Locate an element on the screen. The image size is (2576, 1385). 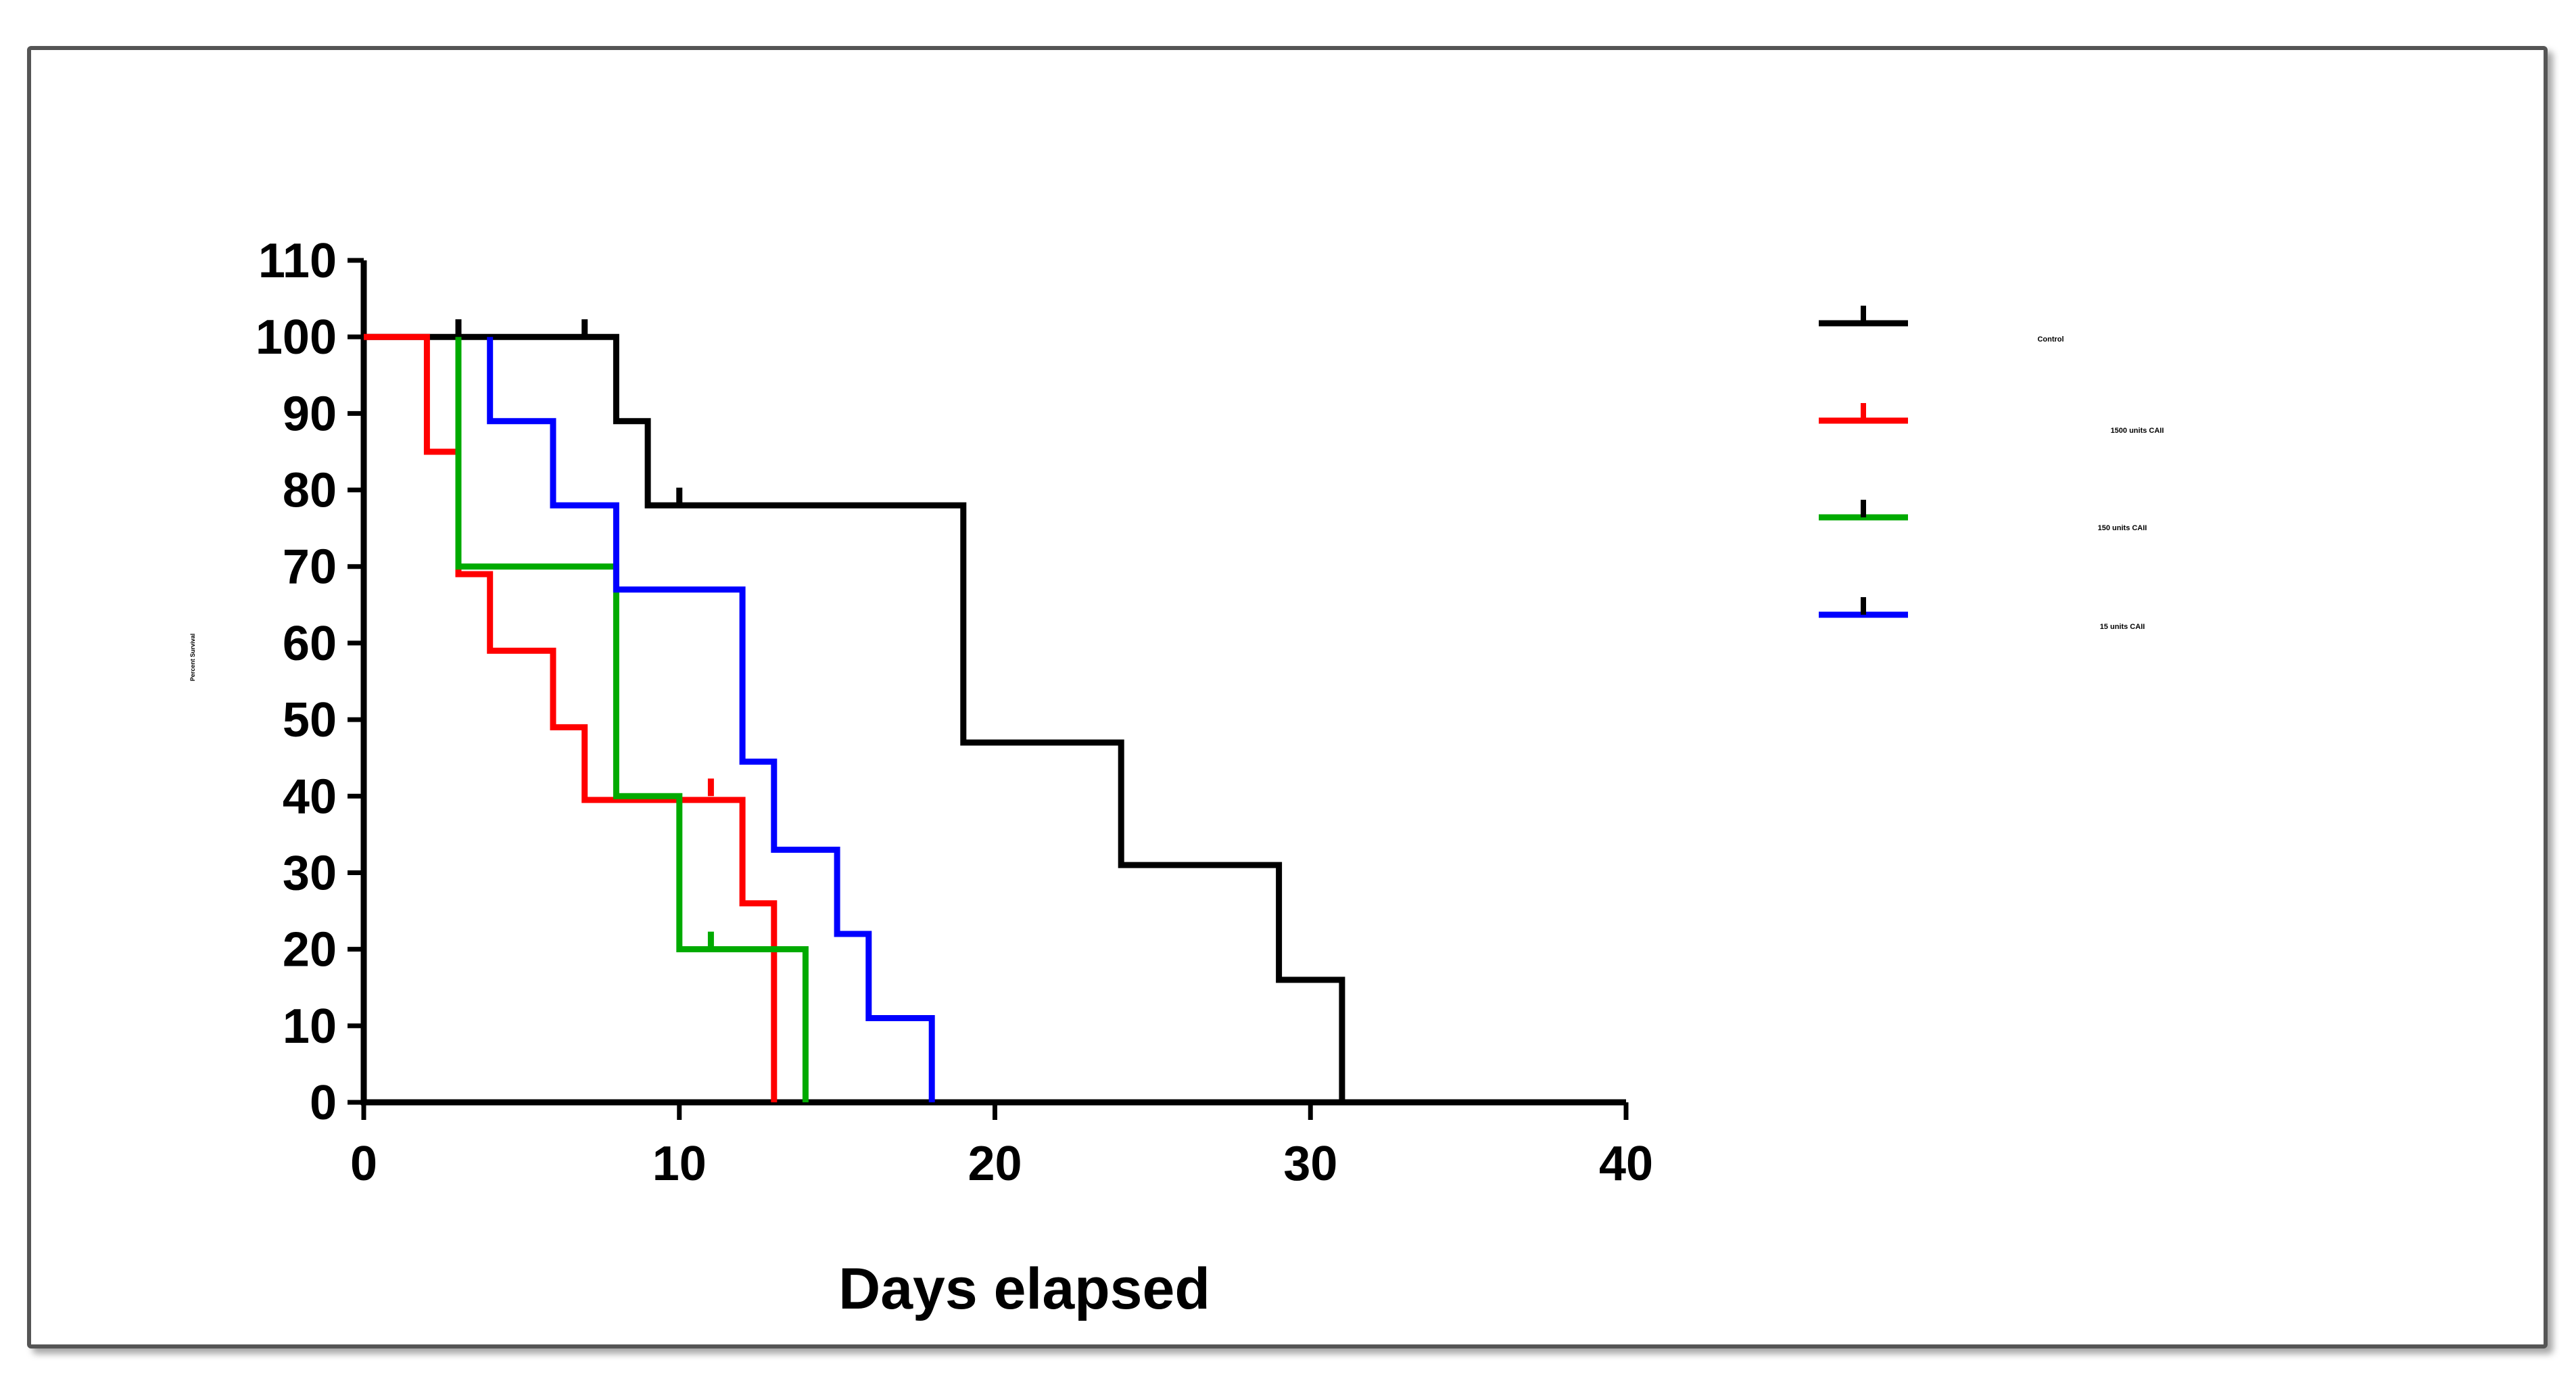
y-tick-label: 20 is located at coordinates (310, 950).